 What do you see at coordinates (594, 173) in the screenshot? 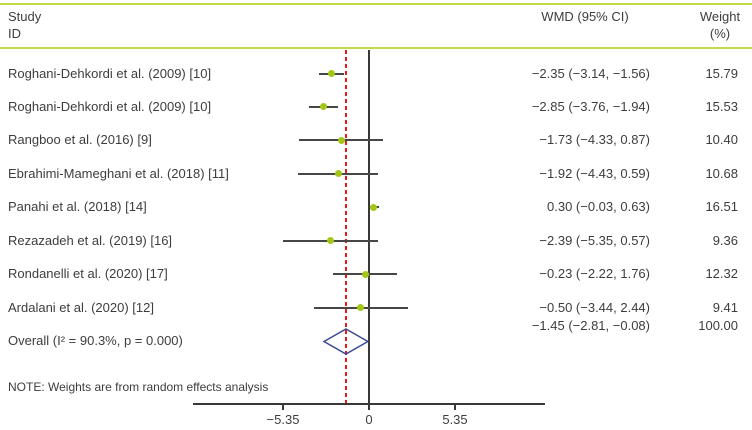
I see `wmd-ci-value: −1.92 (−4.43, 0.59)` at bounding box center [594, 173].